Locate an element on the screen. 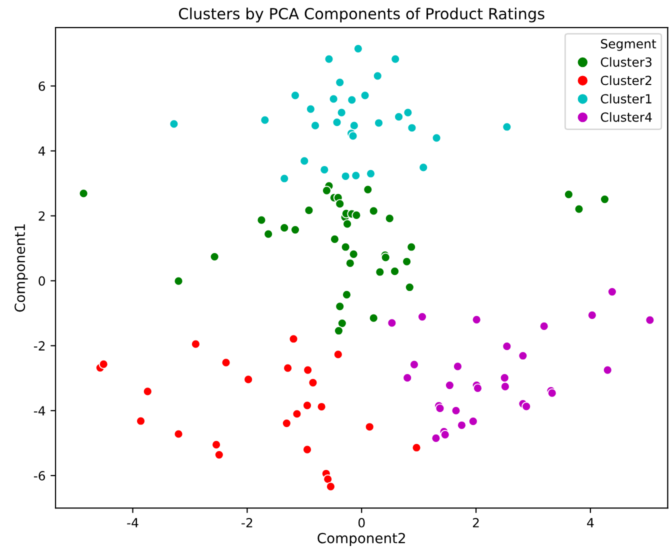 Image resolution: width=669 pixels, height=551 pixels. y-tick-label: -4 is located at coordinates (40, 411).